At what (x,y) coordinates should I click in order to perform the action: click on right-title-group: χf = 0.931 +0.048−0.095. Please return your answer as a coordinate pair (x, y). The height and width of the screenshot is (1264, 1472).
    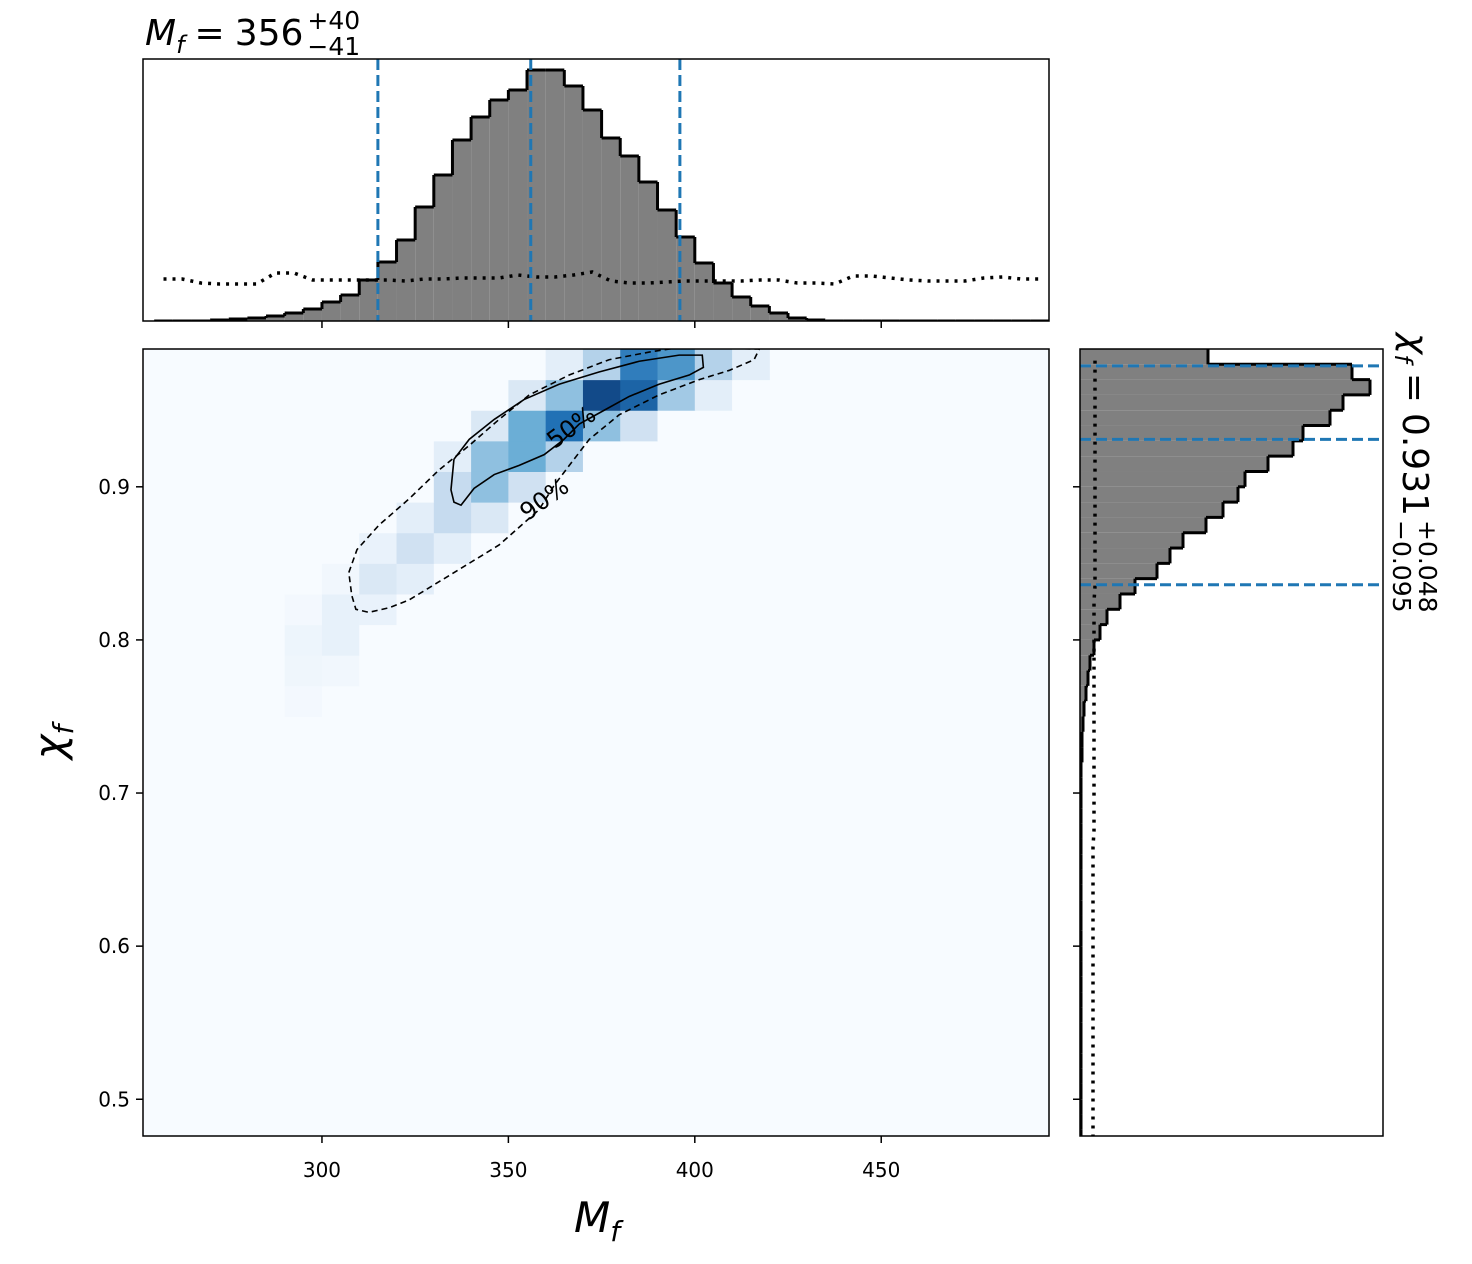
    Looking at the image, I should click on (1414, 472).